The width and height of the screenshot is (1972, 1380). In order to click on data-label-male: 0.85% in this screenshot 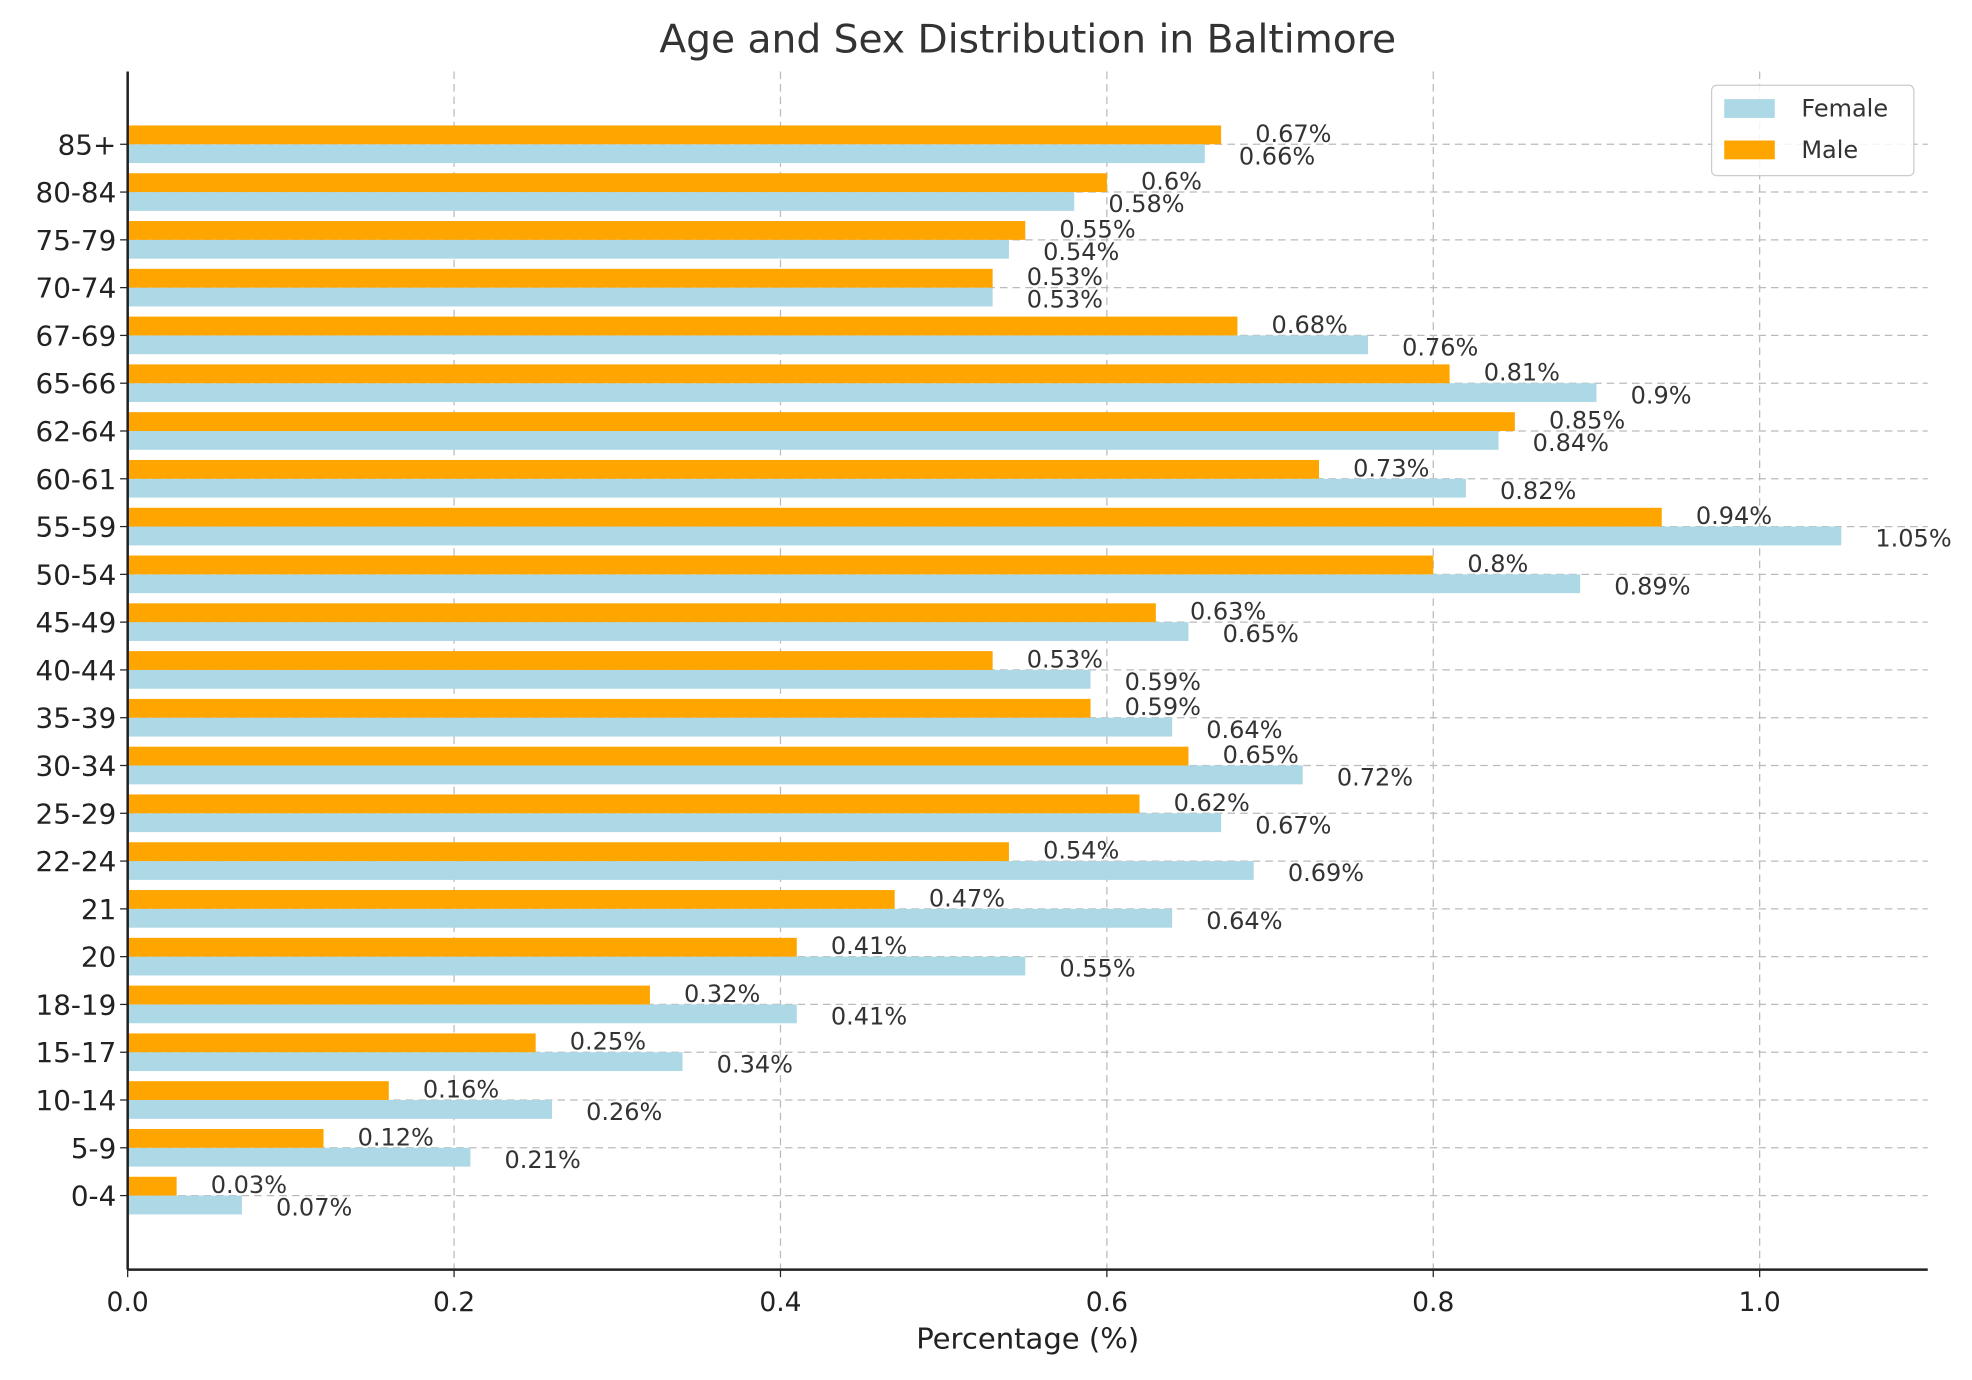, I will do `click(1587, 421)`.